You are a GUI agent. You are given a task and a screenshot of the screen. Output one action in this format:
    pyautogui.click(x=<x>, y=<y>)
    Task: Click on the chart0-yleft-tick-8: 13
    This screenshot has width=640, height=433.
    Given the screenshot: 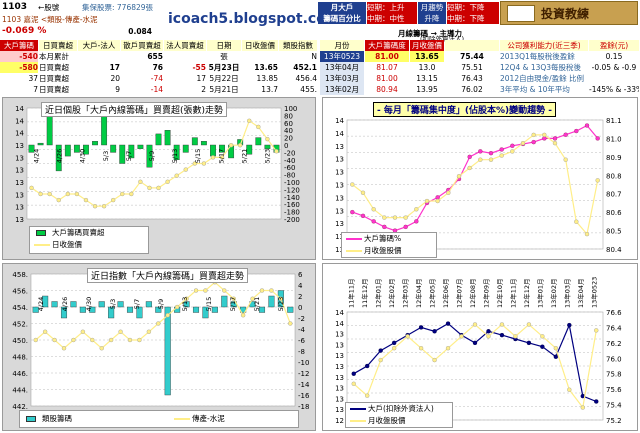 What is the action you would take?
    pyautogui.click(x=19, y=208)
    